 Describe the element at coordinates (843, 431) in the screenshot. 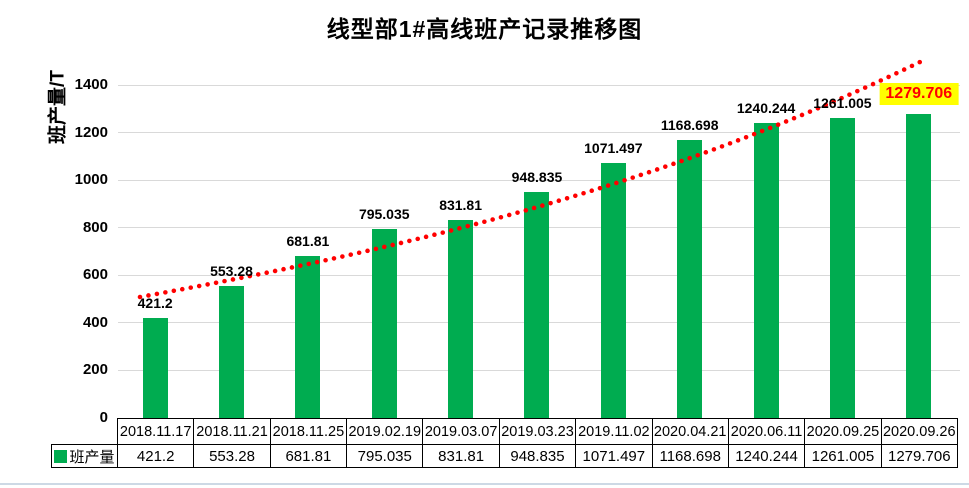

I see `date-cell: 2020.09.25` at that location.